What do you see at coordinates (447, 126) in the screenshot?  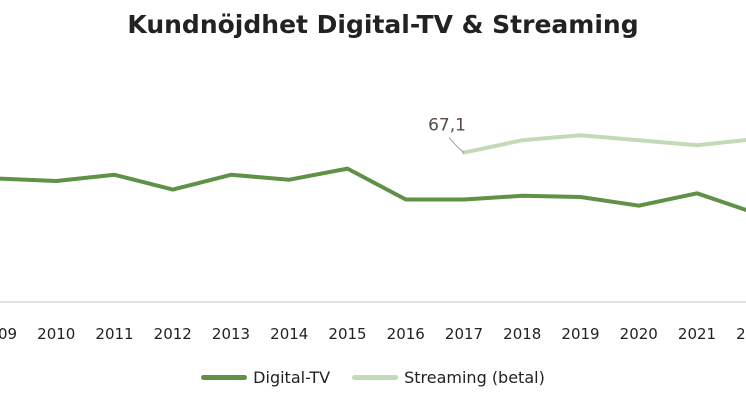 I see `data-label: 67,1` at bounding box center [447, 126].